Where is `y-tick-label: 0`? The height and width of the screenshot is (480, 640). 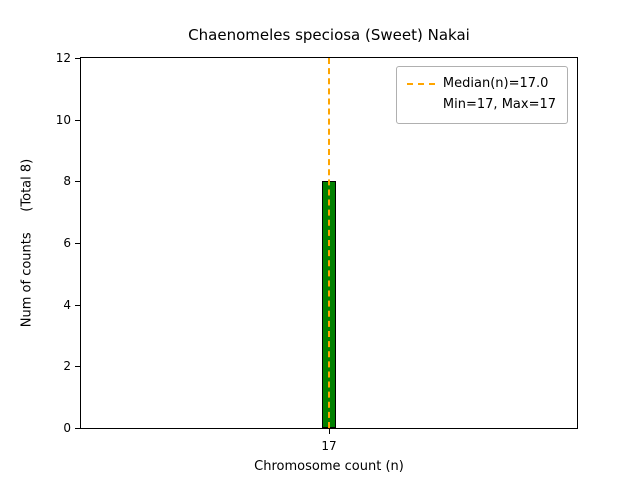 y-tick-label: 0 is located at coordinates (67, 428).